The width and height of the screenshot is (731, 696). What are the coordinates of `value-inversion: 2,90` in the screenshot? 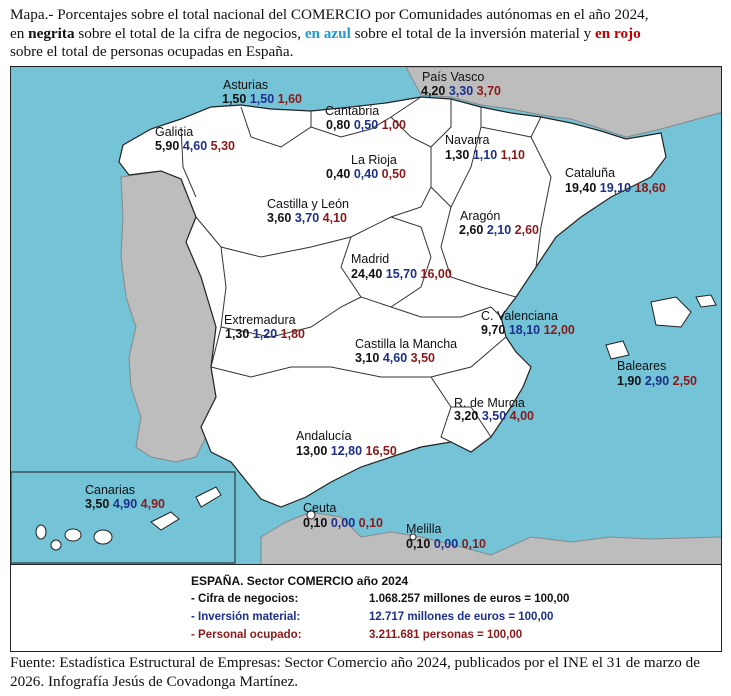 It's located at (657, 381).